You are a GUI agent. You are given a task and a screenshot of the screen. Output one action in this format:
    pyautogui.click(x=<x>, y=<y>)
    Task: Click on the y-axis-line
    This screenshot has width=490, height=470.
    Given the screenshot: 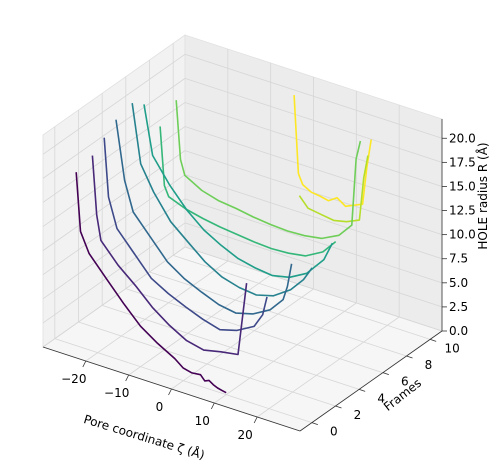 What is the action you would take?
    pyautogui.click(x=371, y=381)
    